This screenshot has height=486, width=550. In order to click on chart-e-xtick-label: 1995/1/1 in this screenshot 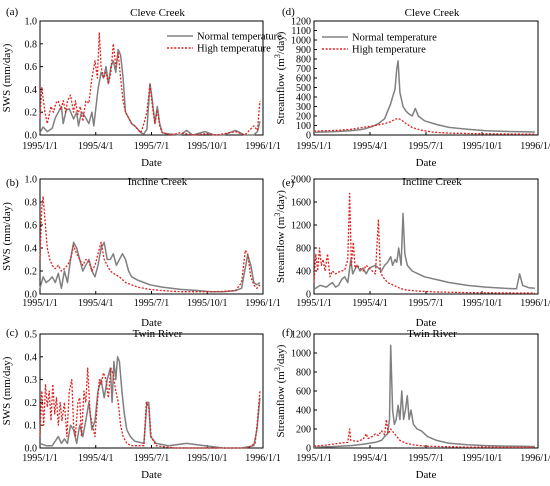, I will do `click(314, 303)`.